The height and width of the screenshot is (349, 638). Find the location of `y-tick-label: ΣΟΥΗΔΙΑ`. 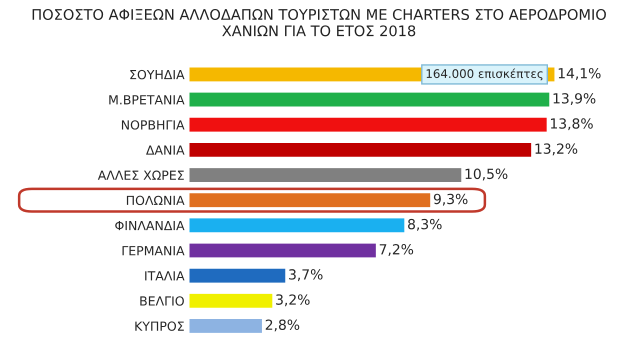

y-tick-label: ΣΟΥΗΔΙΑ is located at coordinates (157, 75).